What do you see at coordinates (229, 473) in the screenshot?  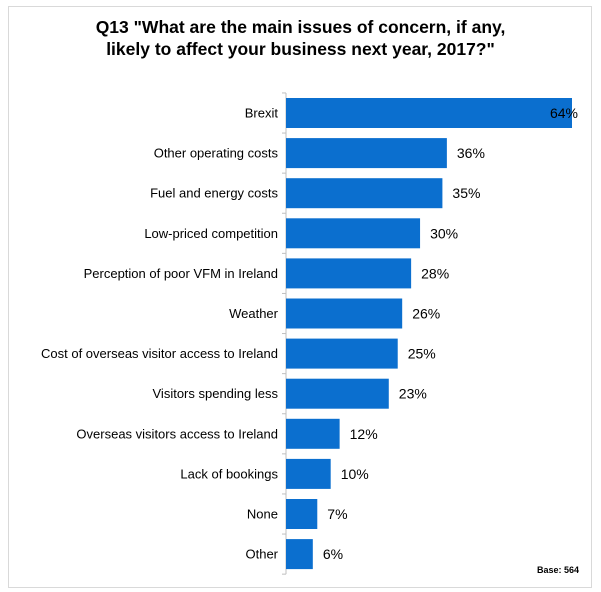 I see `category-label: Lack of bookings` at bounding box center [229, 473].